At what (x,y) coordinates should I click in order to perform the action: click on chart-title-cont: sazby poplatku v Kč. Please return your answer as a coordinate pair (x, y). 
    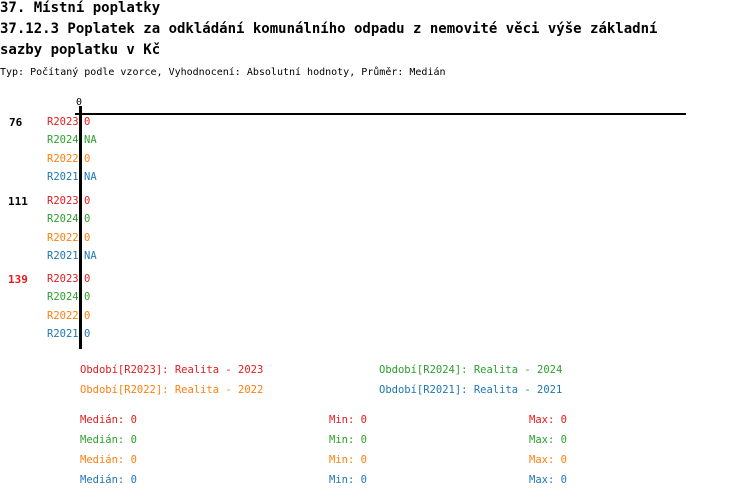
    Looking at the image, I should click on (80, 50).